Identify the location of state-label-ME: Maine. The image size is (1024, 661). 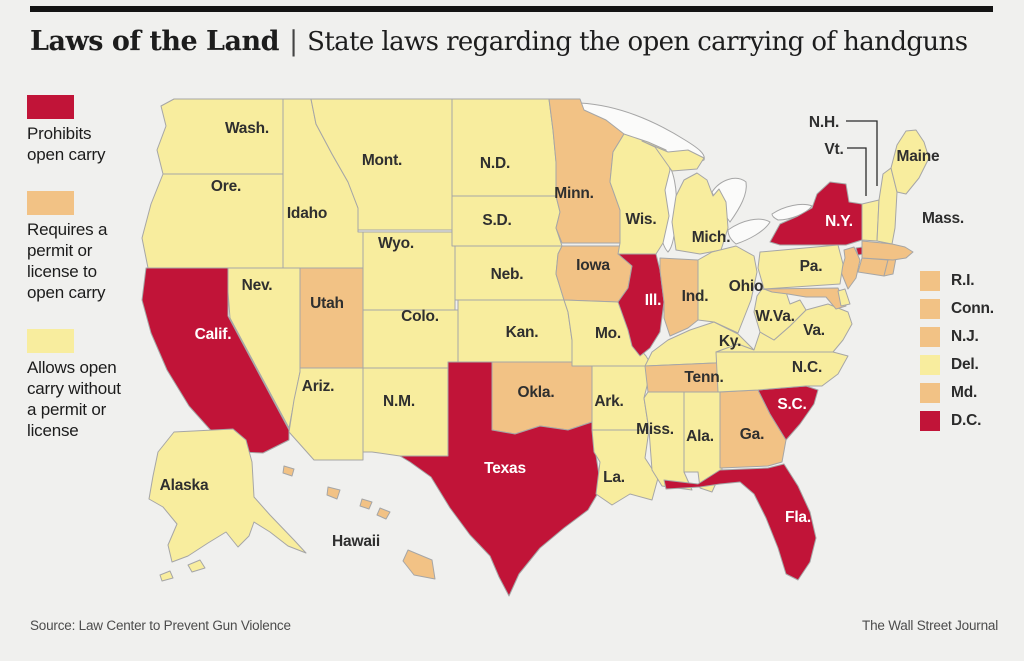
(919, 156).